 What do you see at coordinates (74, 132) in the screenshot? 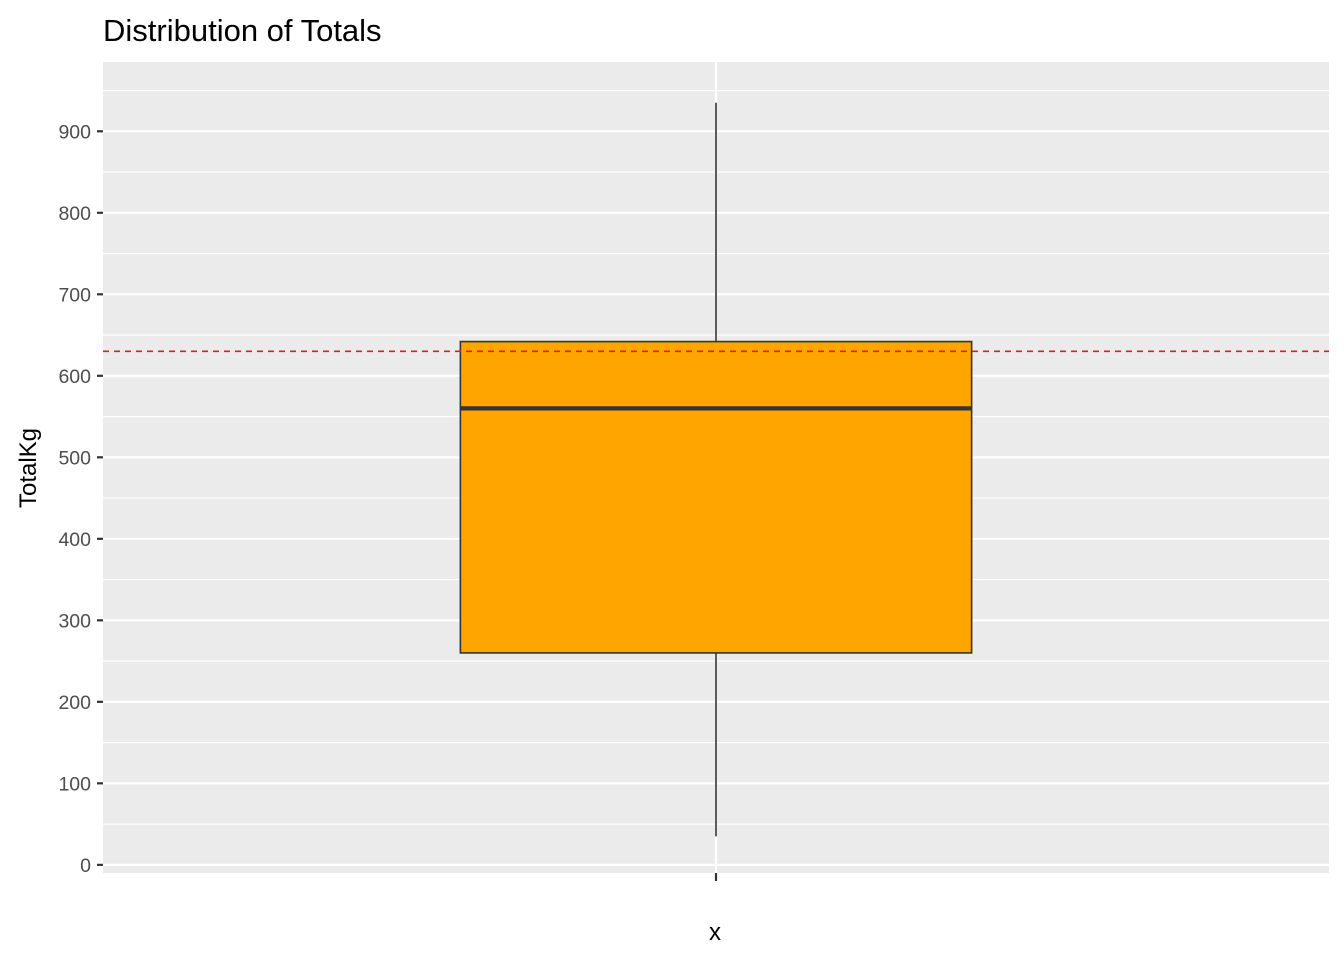
I see `y-tick-label: 900` at bounding box center [74, 132].